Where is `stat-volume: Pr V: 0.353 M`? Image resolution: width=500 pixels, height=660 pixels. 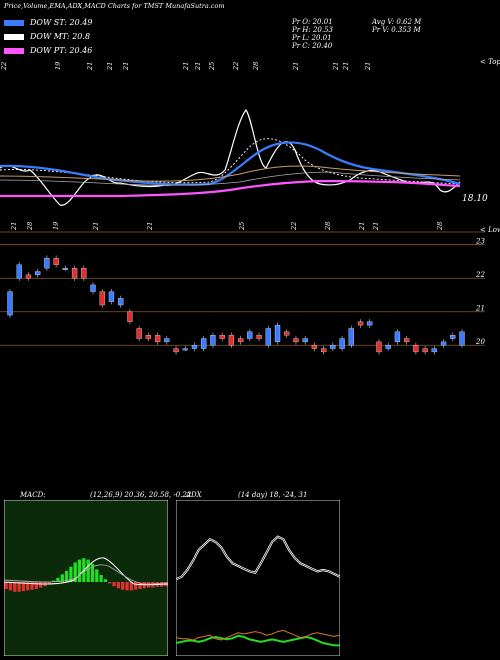
stat-volume: Pr V: 0.353 M is located at coordinates (396, 30).